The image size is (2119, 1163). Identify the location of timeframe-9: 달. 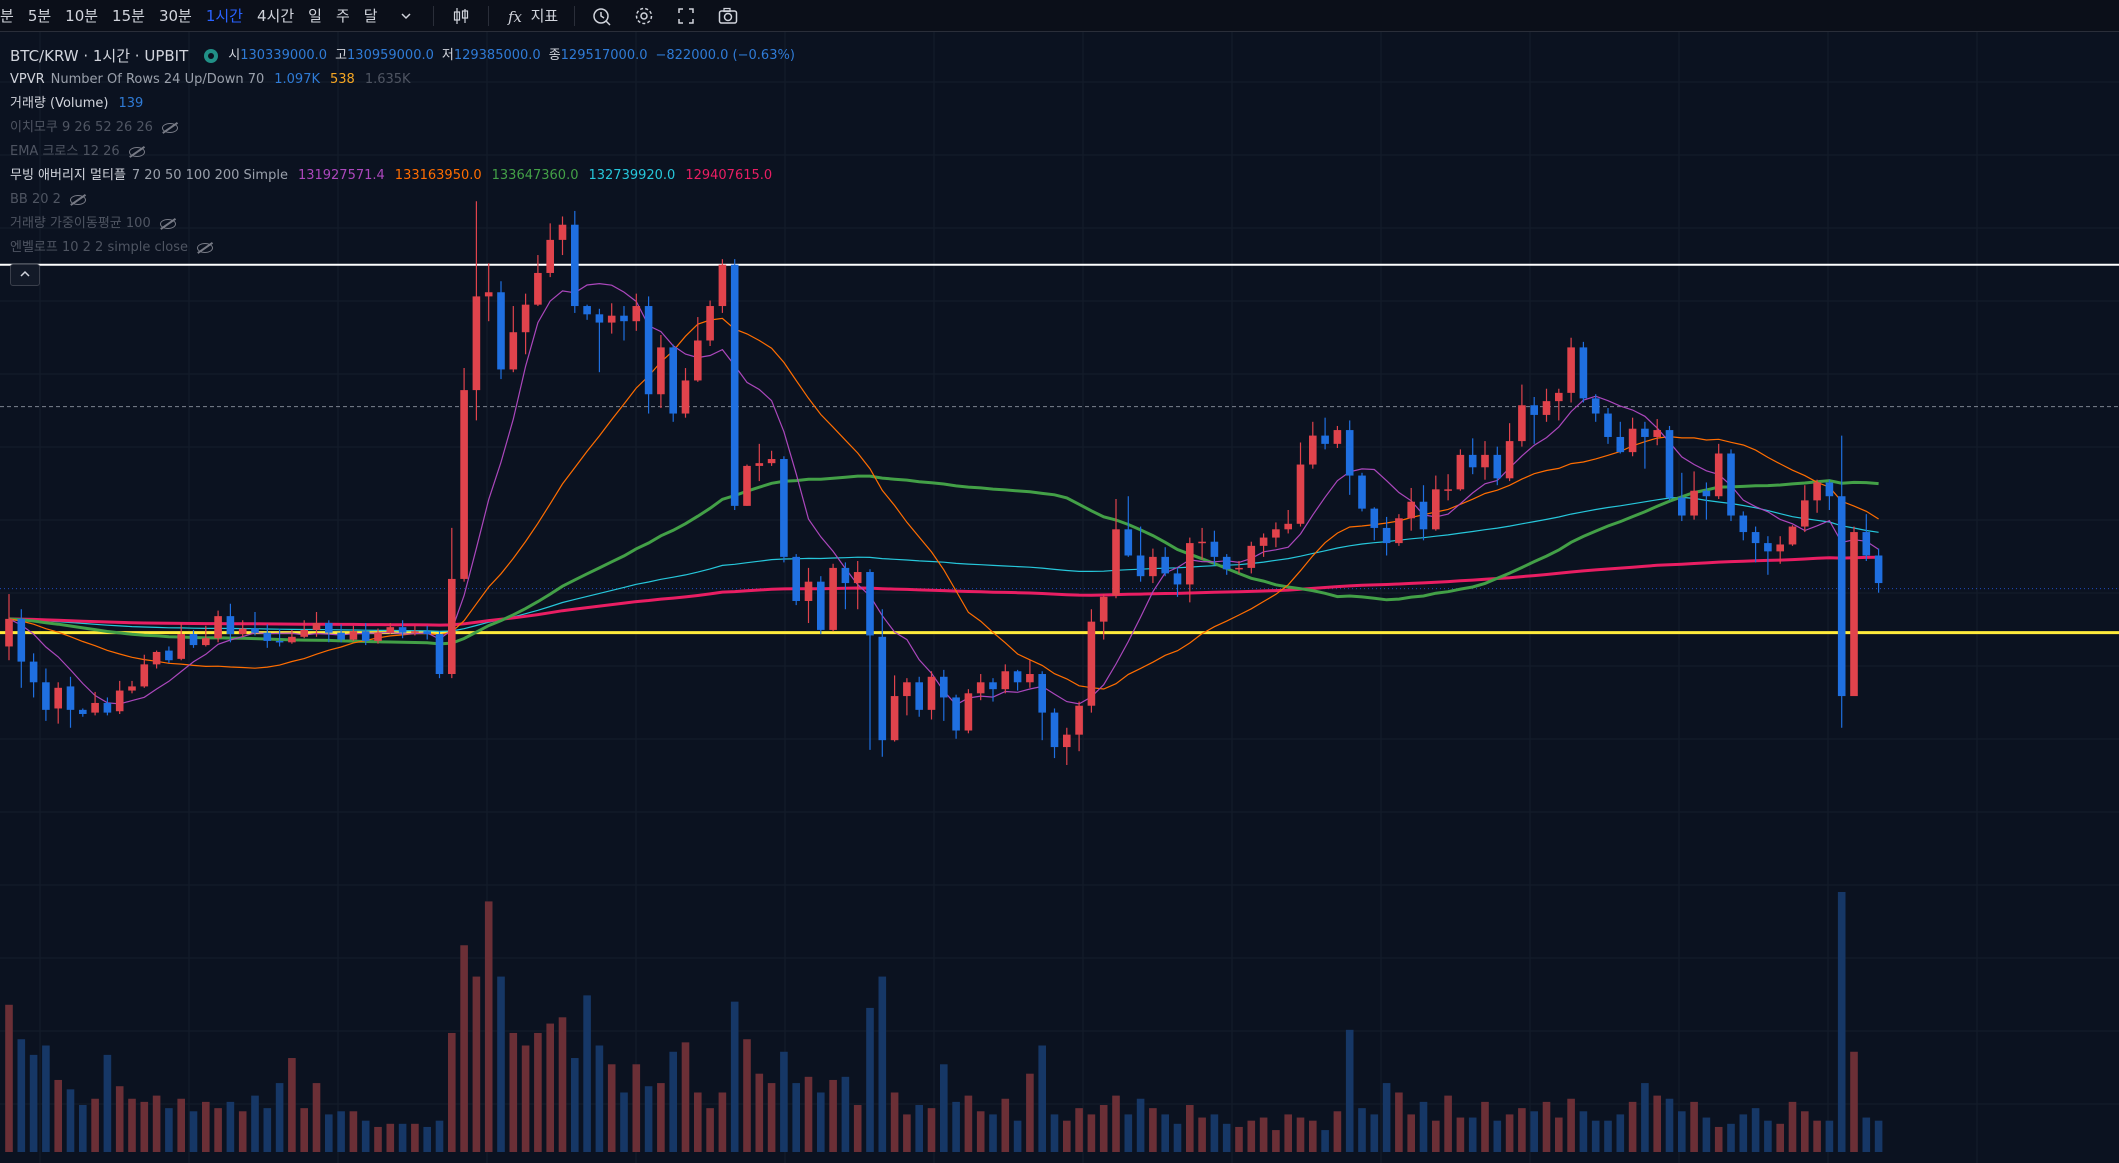
(370, 16).